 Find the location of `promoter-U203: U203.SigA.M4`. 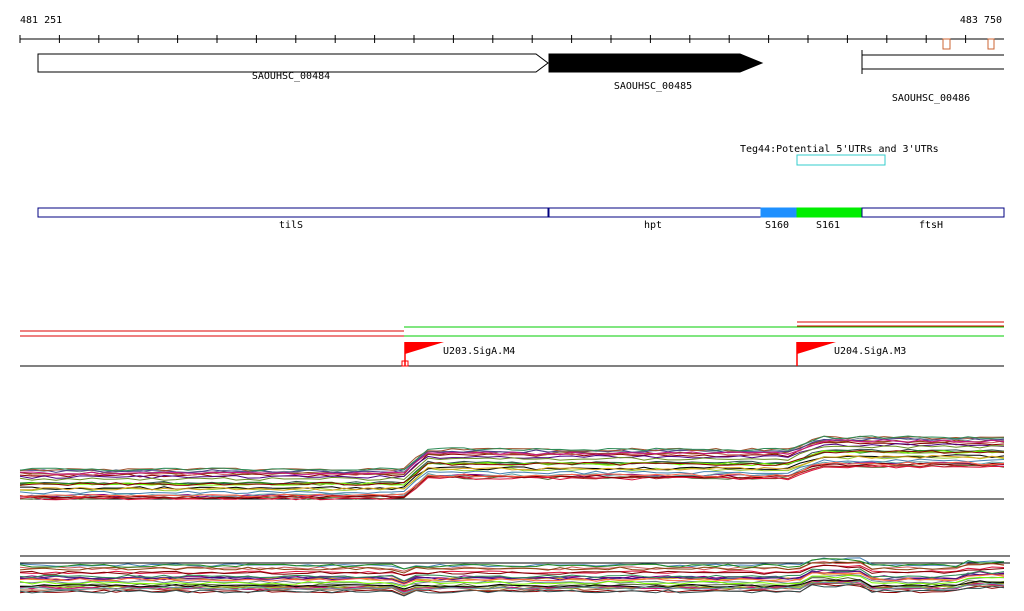

promoter-U203: U203.SigA.M4 is located at coordinates (458, 354).